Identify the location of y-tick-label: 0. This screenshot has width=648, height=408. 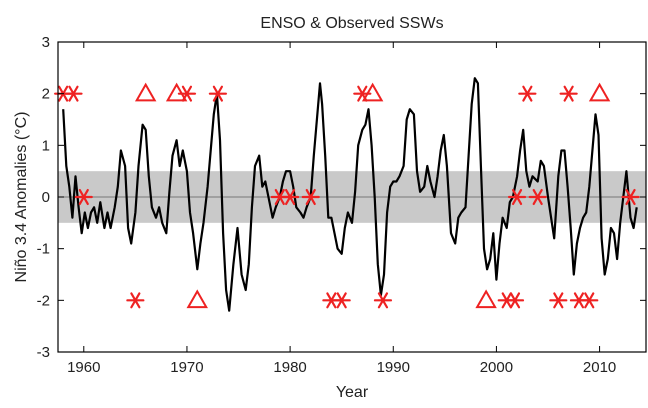
(46, 197).